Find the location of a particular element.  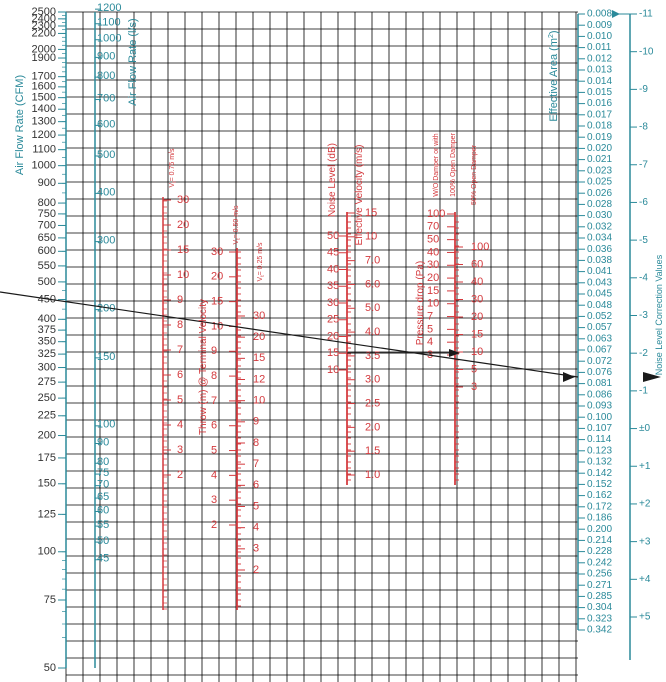

area-tick-label: 0.132 is located at coordinates (599, 462).